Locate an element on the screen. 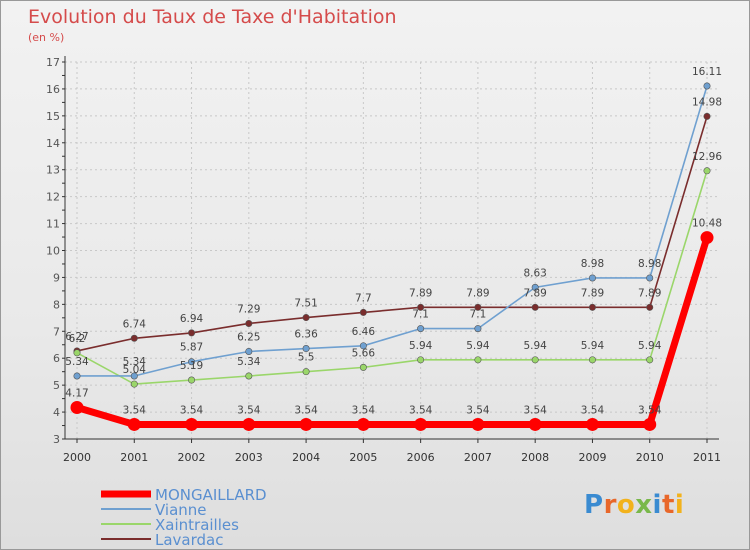 This screenshot has width=750, height=550. data-label: 6.2 is located at coordinates (77, 339).